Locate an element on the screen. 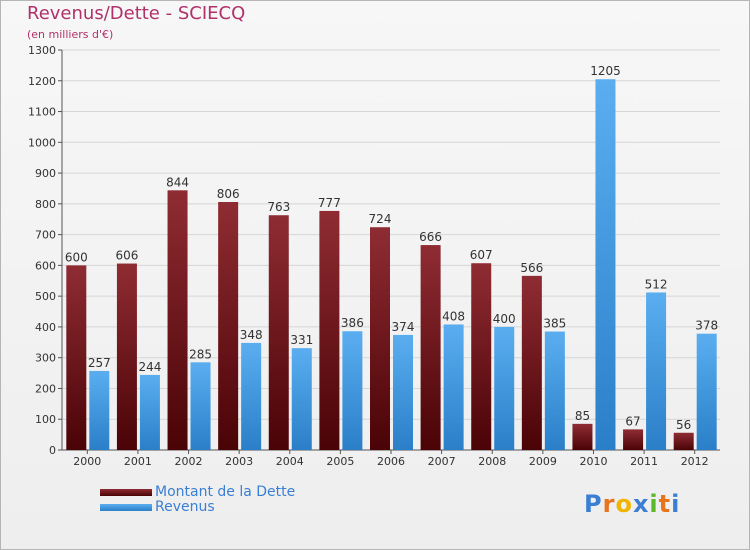 The height and width of the screenshot is (550, 750). data-label-revenue: 1205 is located at coordinates (605, 71).